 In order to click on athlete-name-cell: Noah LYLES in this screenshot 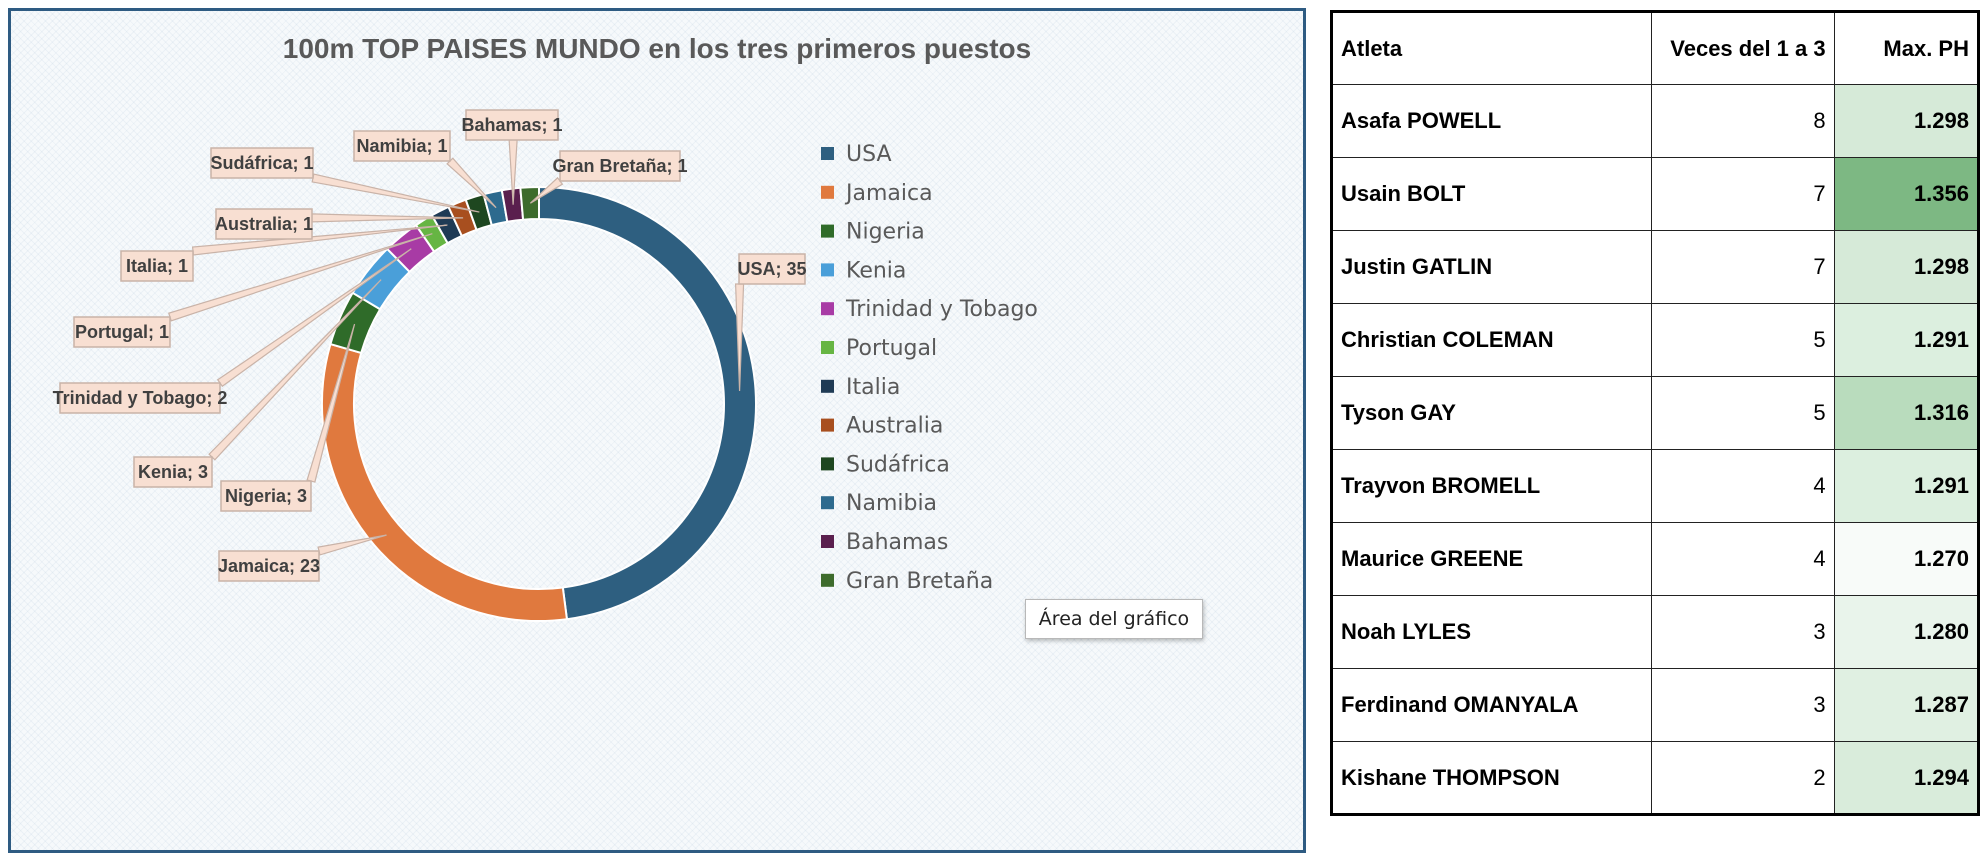, I will do `click(1491, 632)`.